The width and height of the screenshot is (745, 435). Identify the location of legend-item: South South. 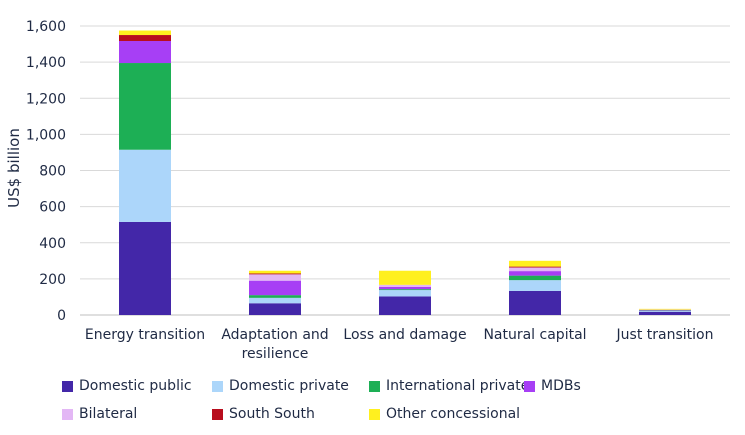
(263, 414).